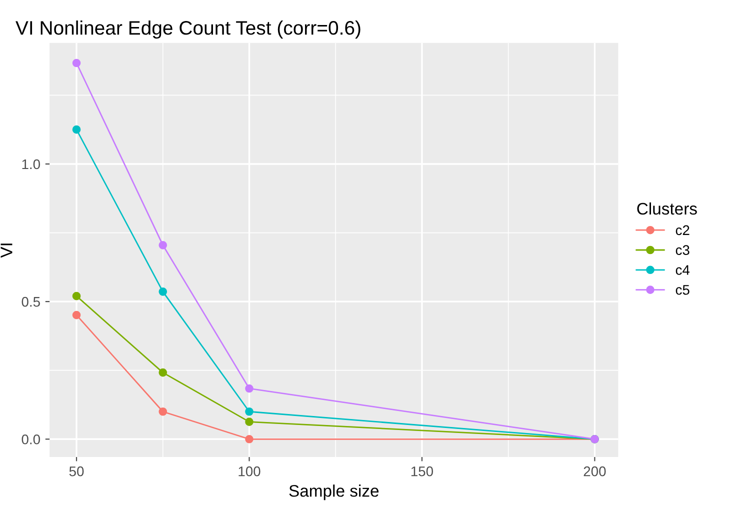  Describe the element at coordinates (31, 439) in the screenshot. I see `y-tick-label: 0.0` at that location.